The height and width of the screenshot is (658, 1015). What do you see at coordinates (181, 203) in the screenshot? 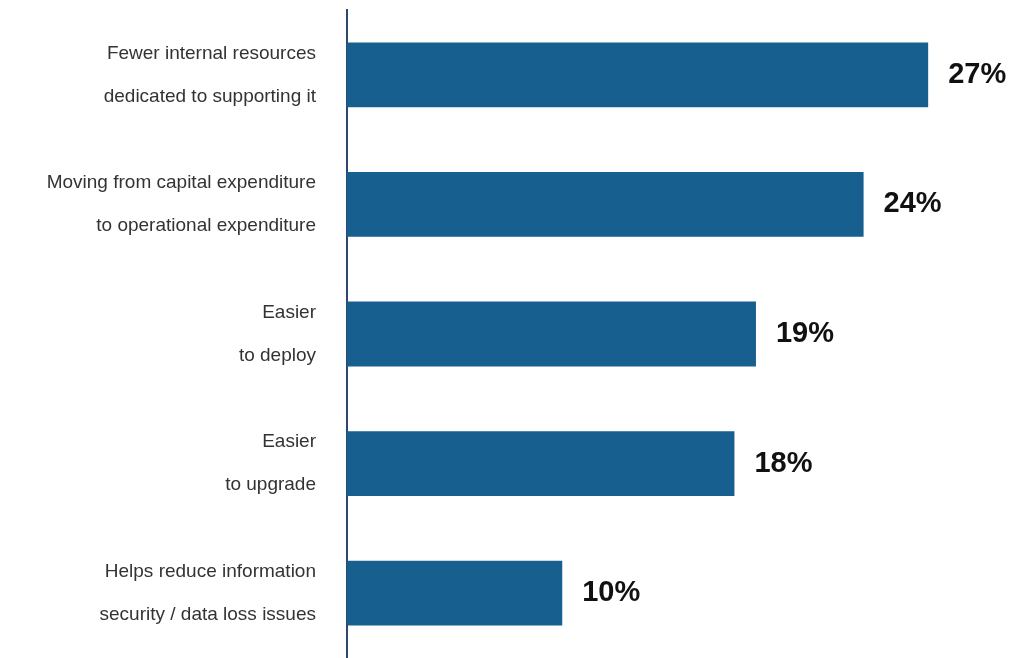
I see `y-tick-label: Moving from capital expenditure to operational expenditure` at bounding box center [181, 203].